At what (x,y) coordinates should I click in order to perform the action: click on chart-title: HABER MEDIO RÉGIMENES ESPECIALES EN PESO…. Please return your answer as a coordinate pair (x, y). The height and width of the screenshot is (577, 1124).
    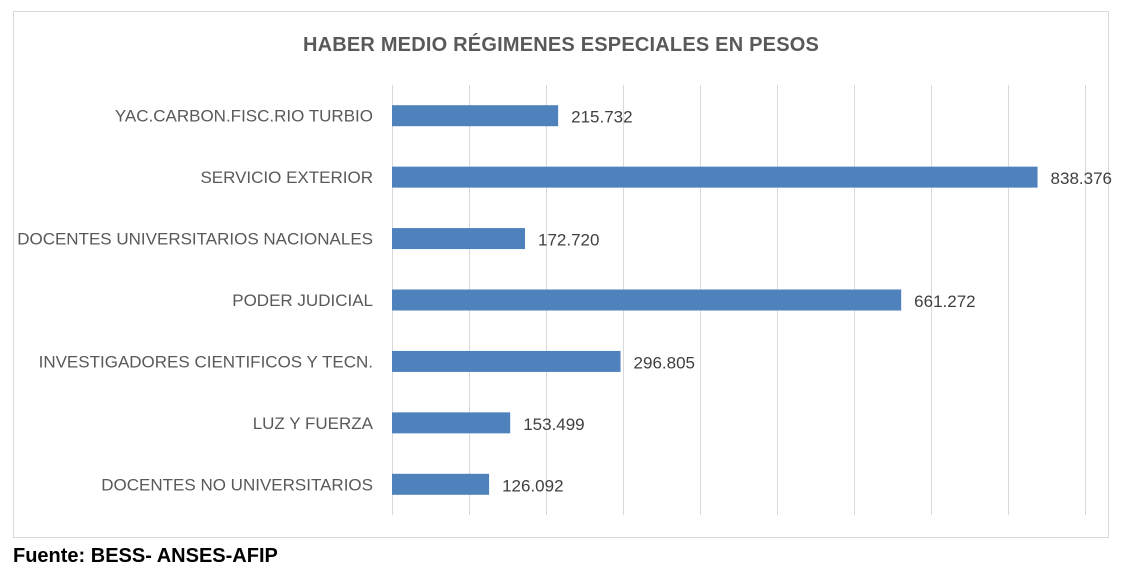
    Looking at the image, I should click on (561, 45).